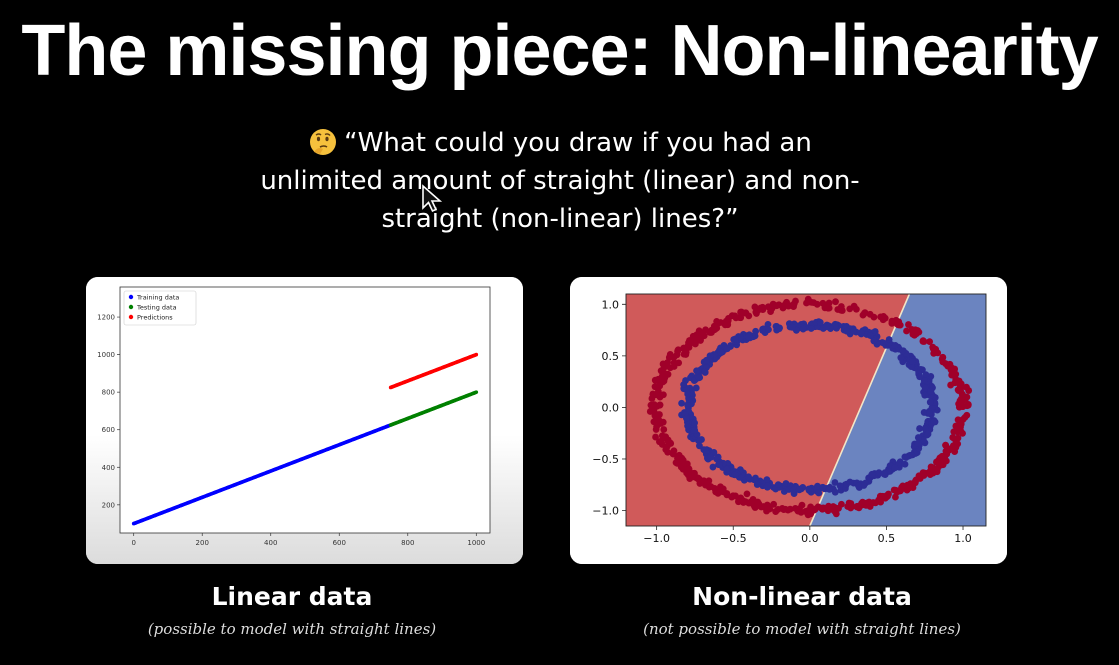 This screenshot has height=665, width=1119. I want to click on legend-entry: Predictions, so click(155, 318).